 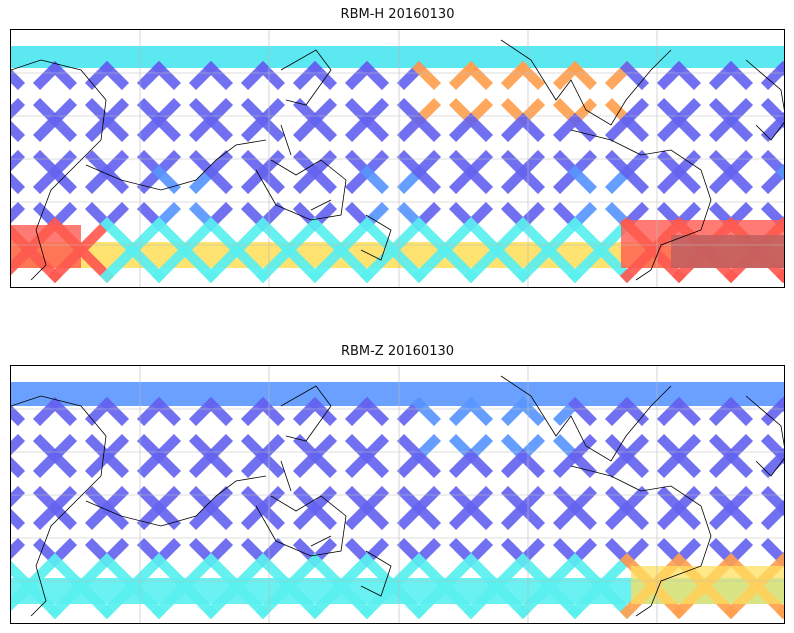 What do you see at coordinates (397, 14) in the screenshot?
I see `panel-title-rbm-h: RBM-H 20160130` at bounding box center [397, 14].